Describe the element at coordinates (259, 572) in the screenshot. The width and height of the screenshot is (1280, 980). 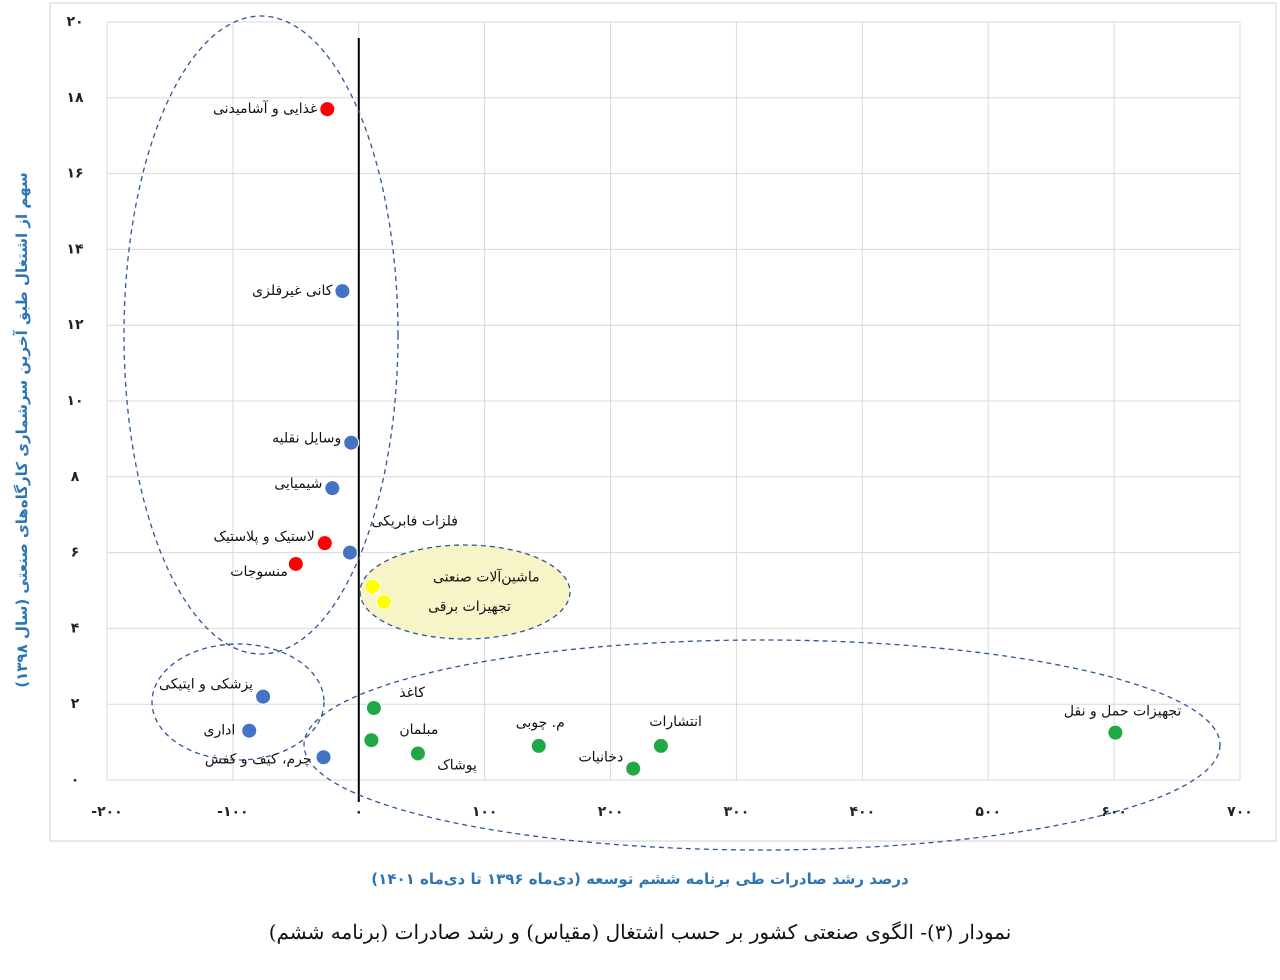
I see `point-label: منسوجات` at that location.